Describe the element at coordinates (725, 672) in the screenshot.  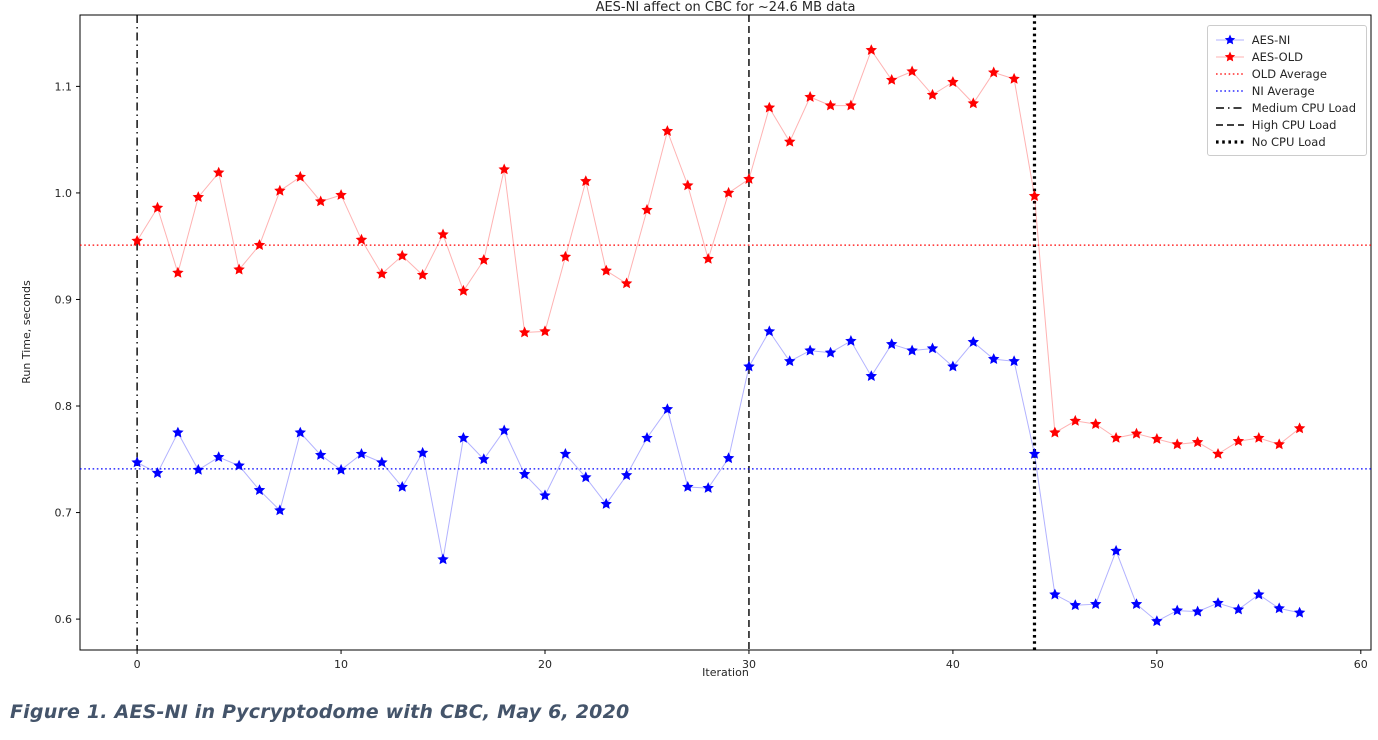
I see `x-axis-label: Iteration` at that location.